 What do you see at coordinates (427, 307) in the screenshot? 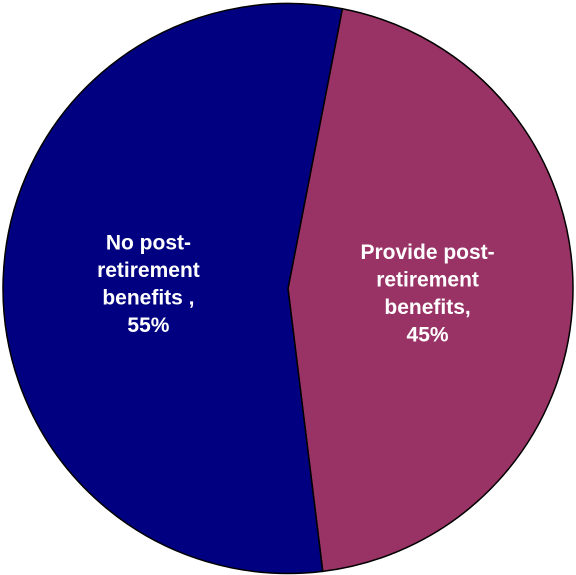
I see `data-label-line: benefits,` at bounding box center [427, 307].